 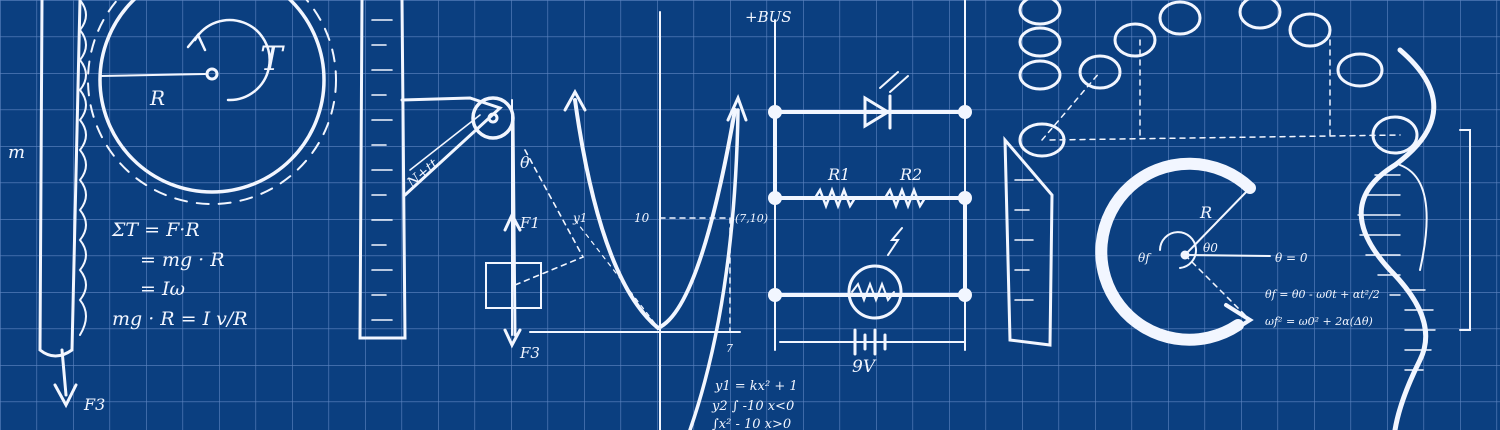 What do you see at coordinates (1291, 258) in the screenshot?
I see `theta-zero-label: θ = 0` at bounding box center [1291, 258].